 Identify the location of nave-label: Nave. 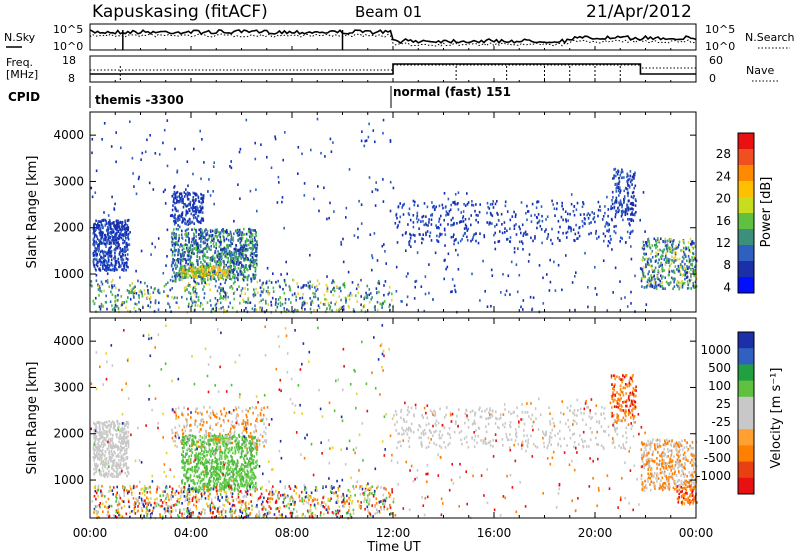
(760, 70).